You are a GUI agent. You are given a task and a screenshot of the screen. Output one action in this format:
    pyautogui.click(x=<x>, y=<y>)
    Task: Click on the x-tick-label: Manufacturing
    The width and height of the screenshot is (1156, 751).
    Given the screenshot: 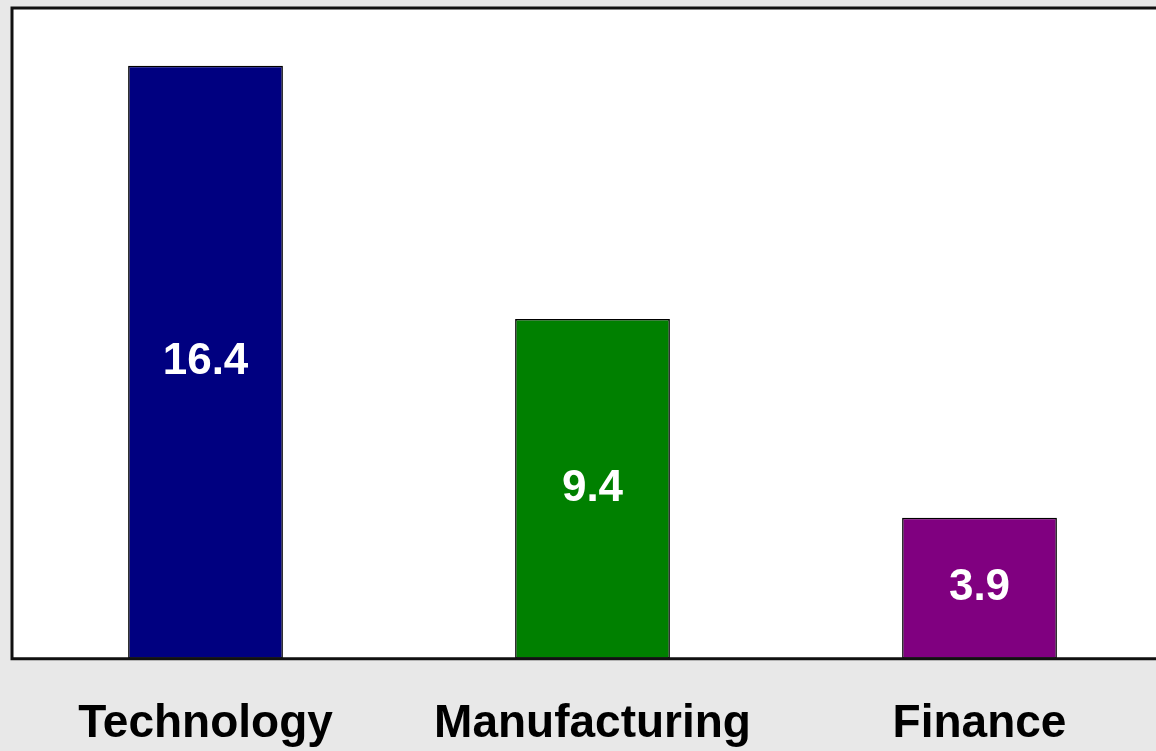 What is the action you would take?
    pyautogui.click(x=592, y=721)
    